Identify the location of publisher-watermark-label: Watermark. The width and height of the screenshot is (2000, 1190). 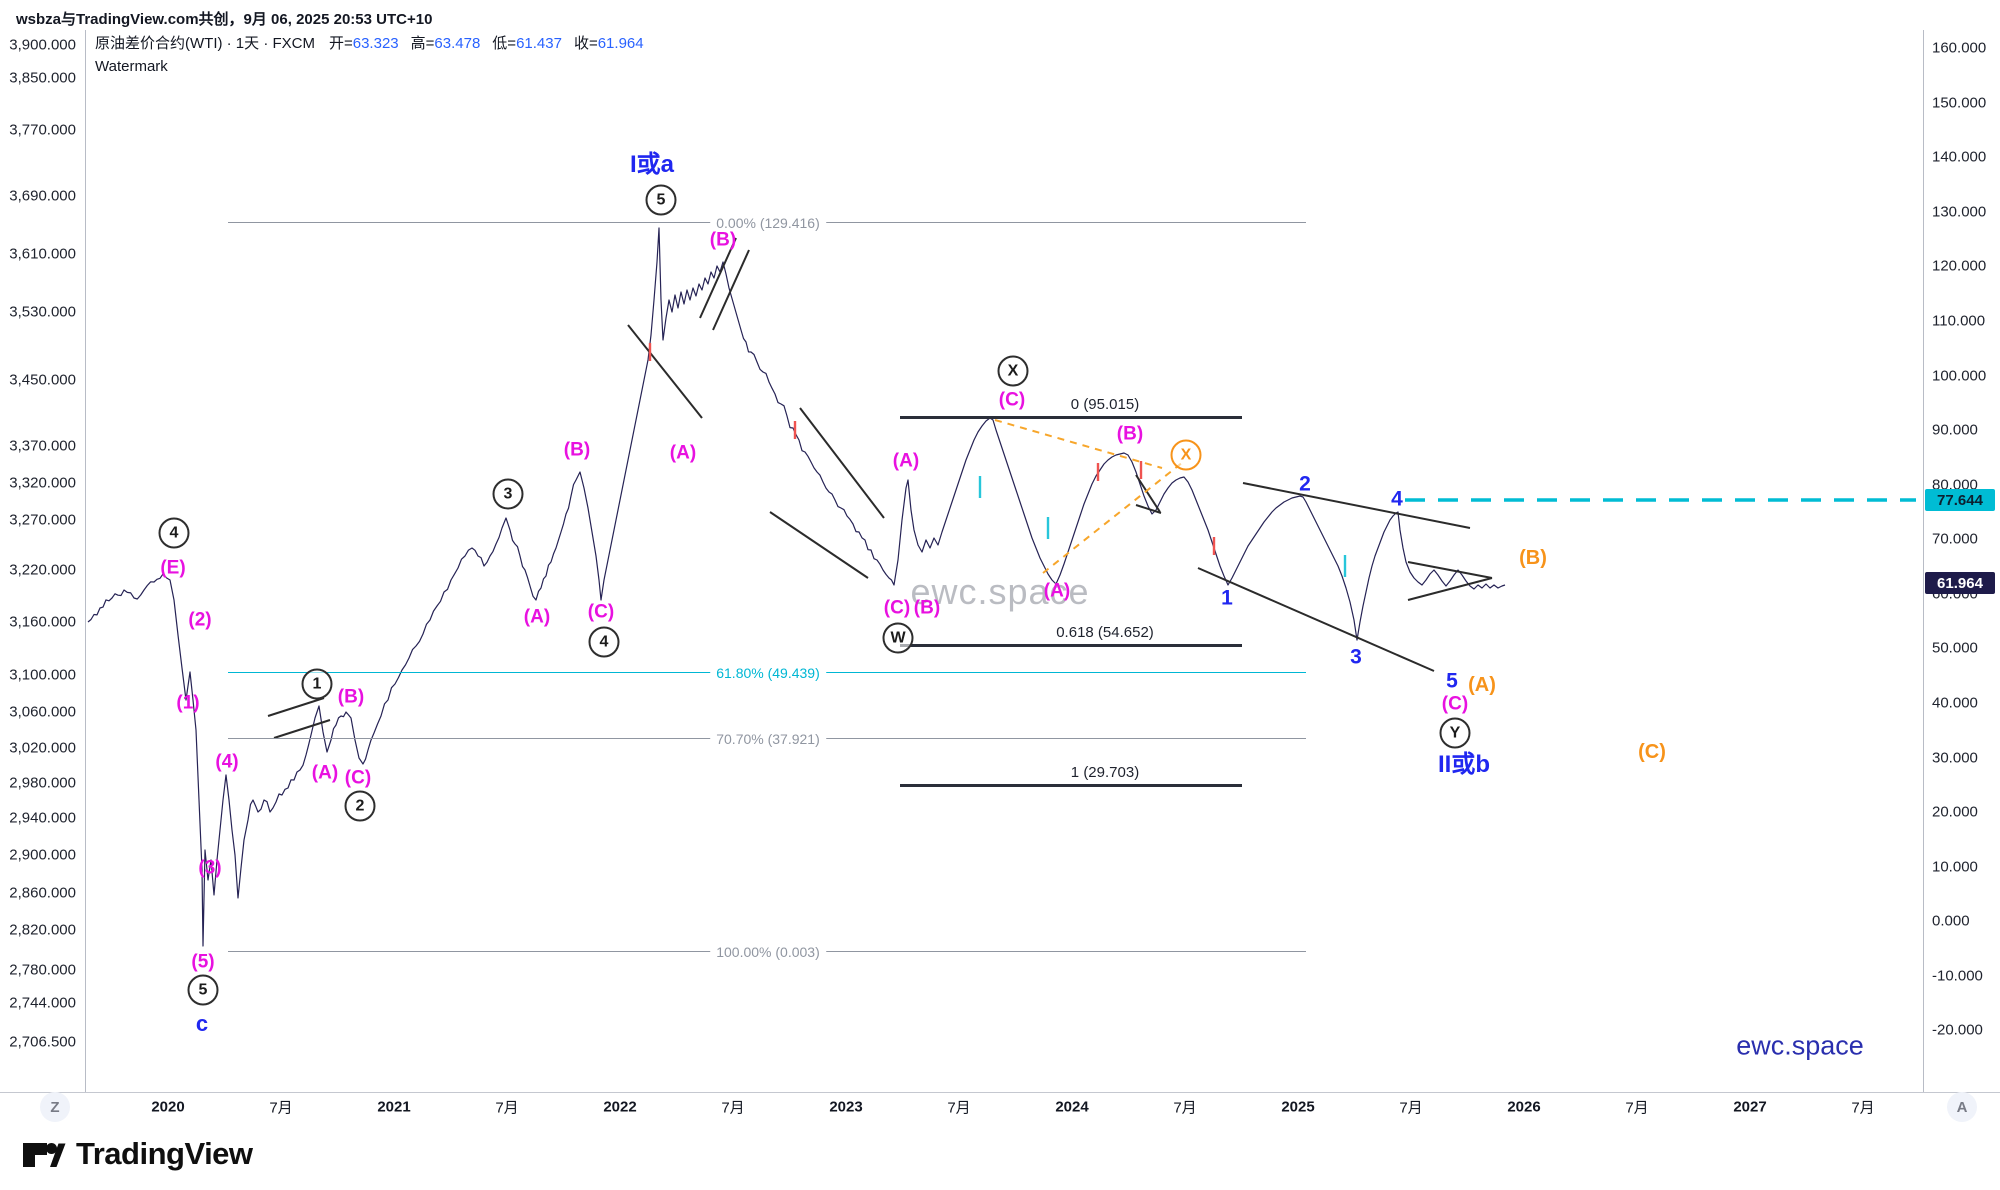
(131, 66).